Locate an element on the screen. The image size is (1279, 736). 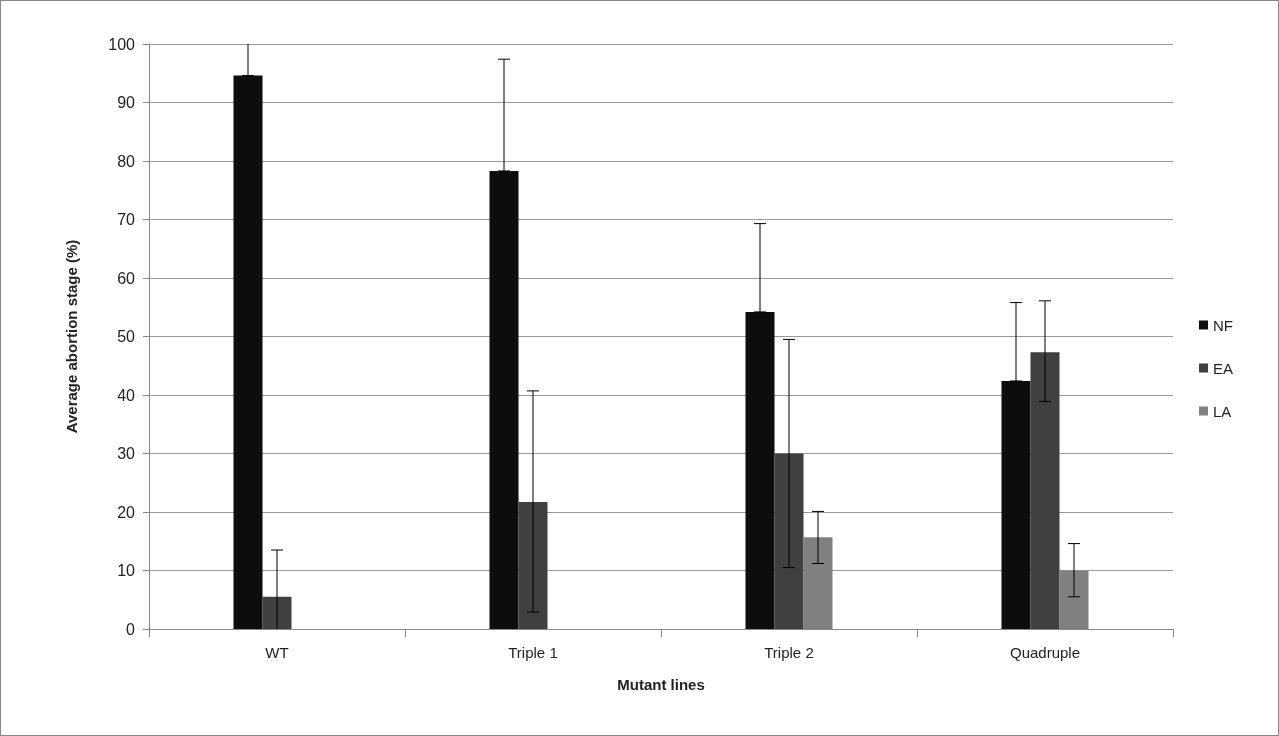
y-tick-label: 10 is located at coordinates (126, 570).